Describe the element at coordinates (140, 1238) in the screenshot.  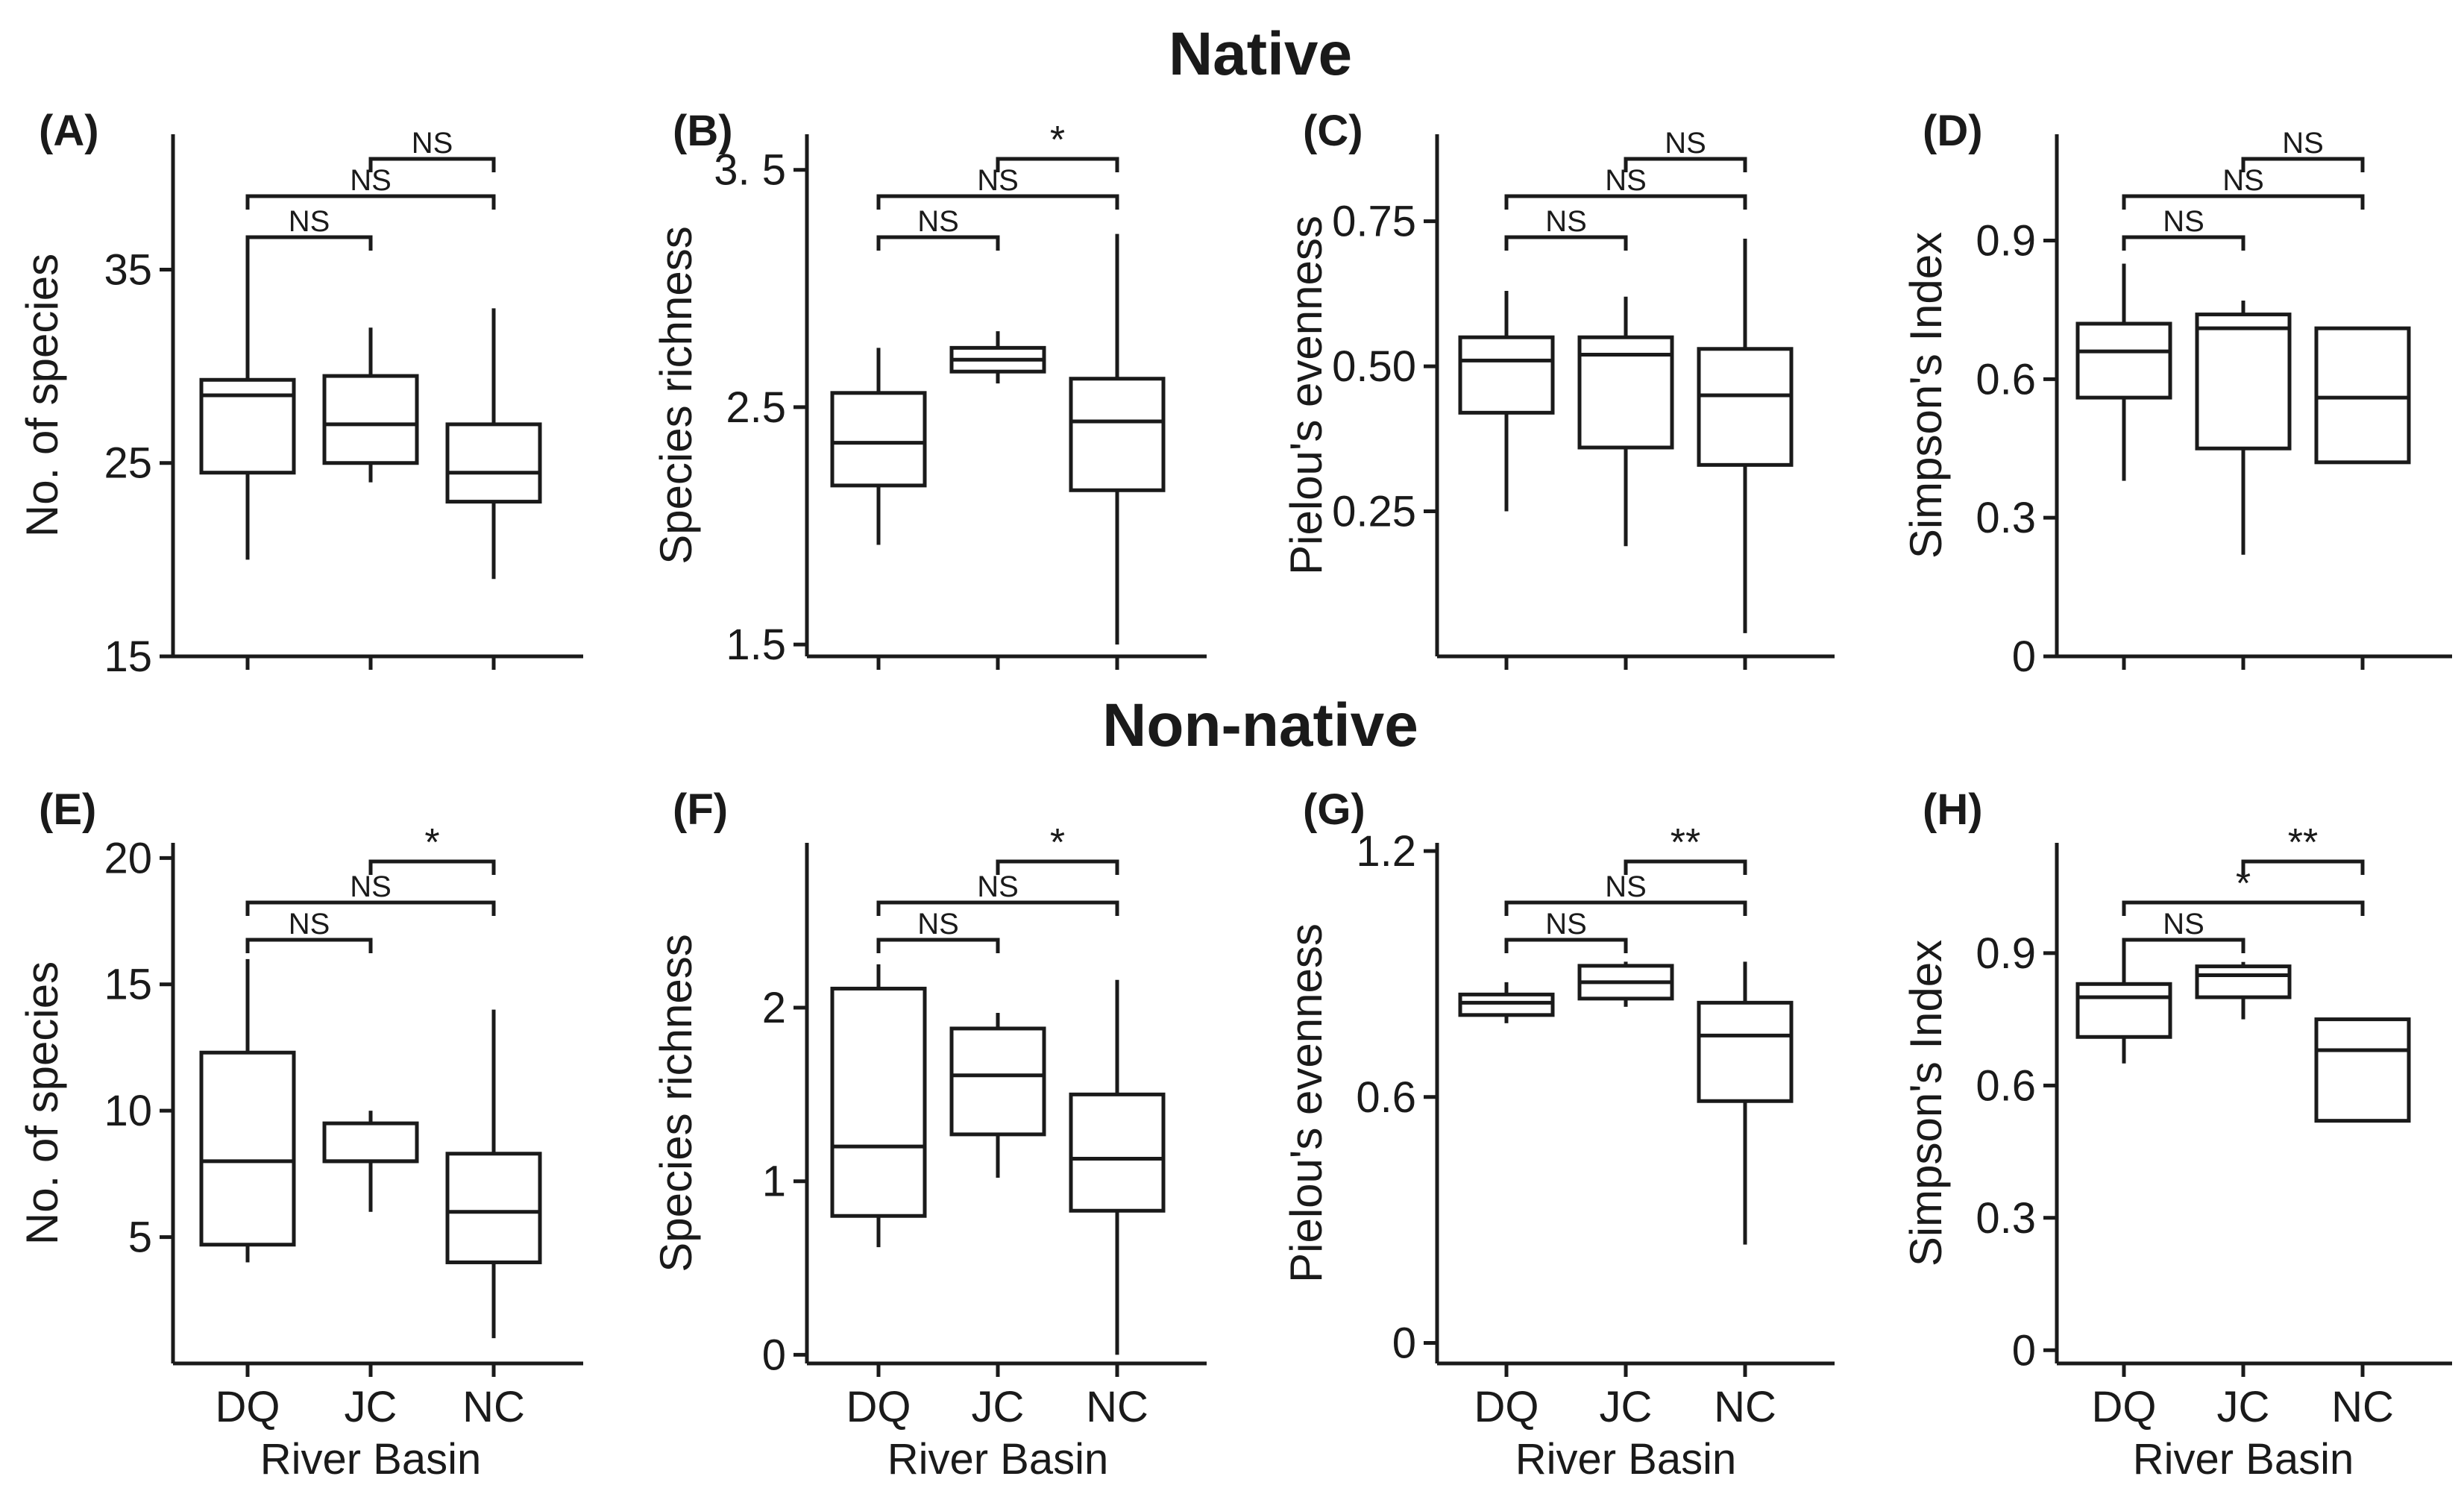
I see `y-tick-label: 5` at that location.